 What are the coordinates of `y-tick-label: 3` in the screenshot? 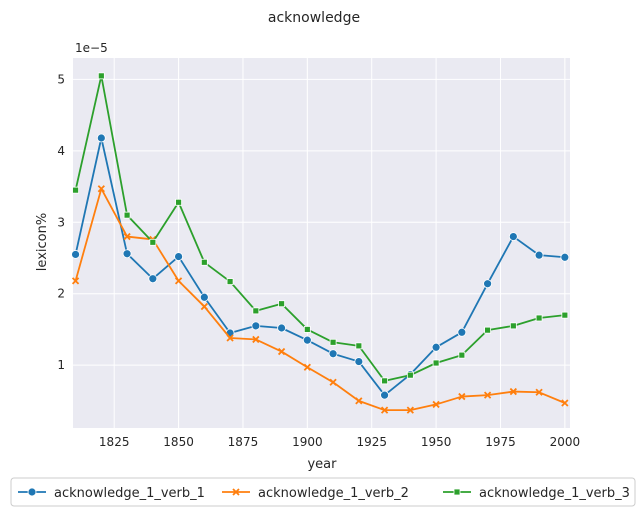 It's located at (61, 222).